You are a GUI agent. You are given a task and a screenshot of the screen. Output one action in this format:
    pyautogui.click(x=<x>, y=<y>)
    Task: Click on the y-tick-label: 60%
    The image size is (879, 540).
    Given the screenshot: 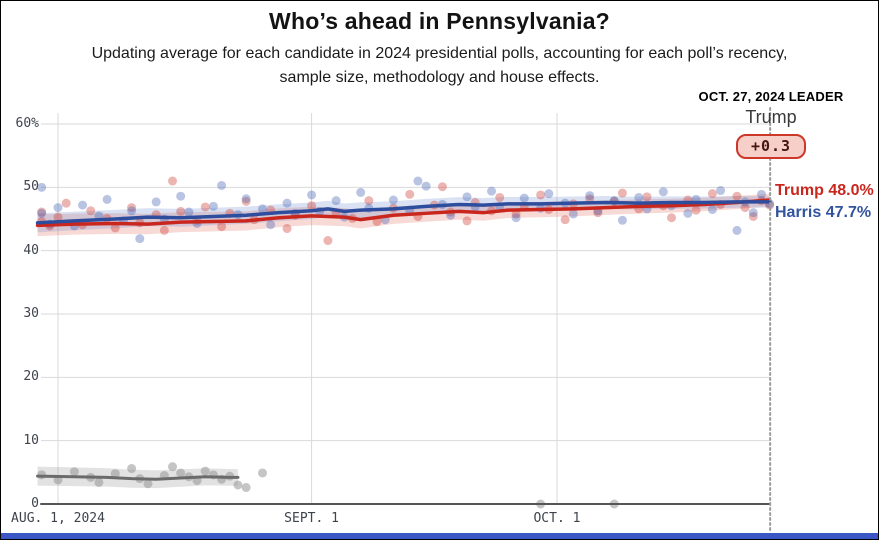 What is the action you would take?
    pyautogui.click(x=27, y=124)
    